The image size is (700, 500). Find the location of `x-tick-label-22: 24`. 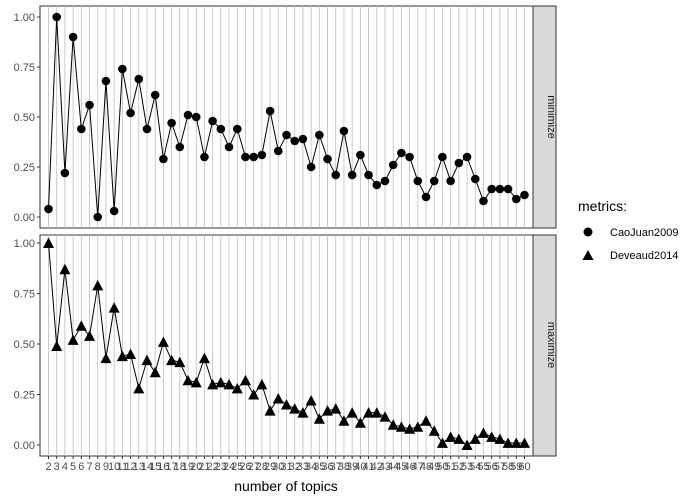

x-tick-label-22: 24 is located at coordinates (229, 467).